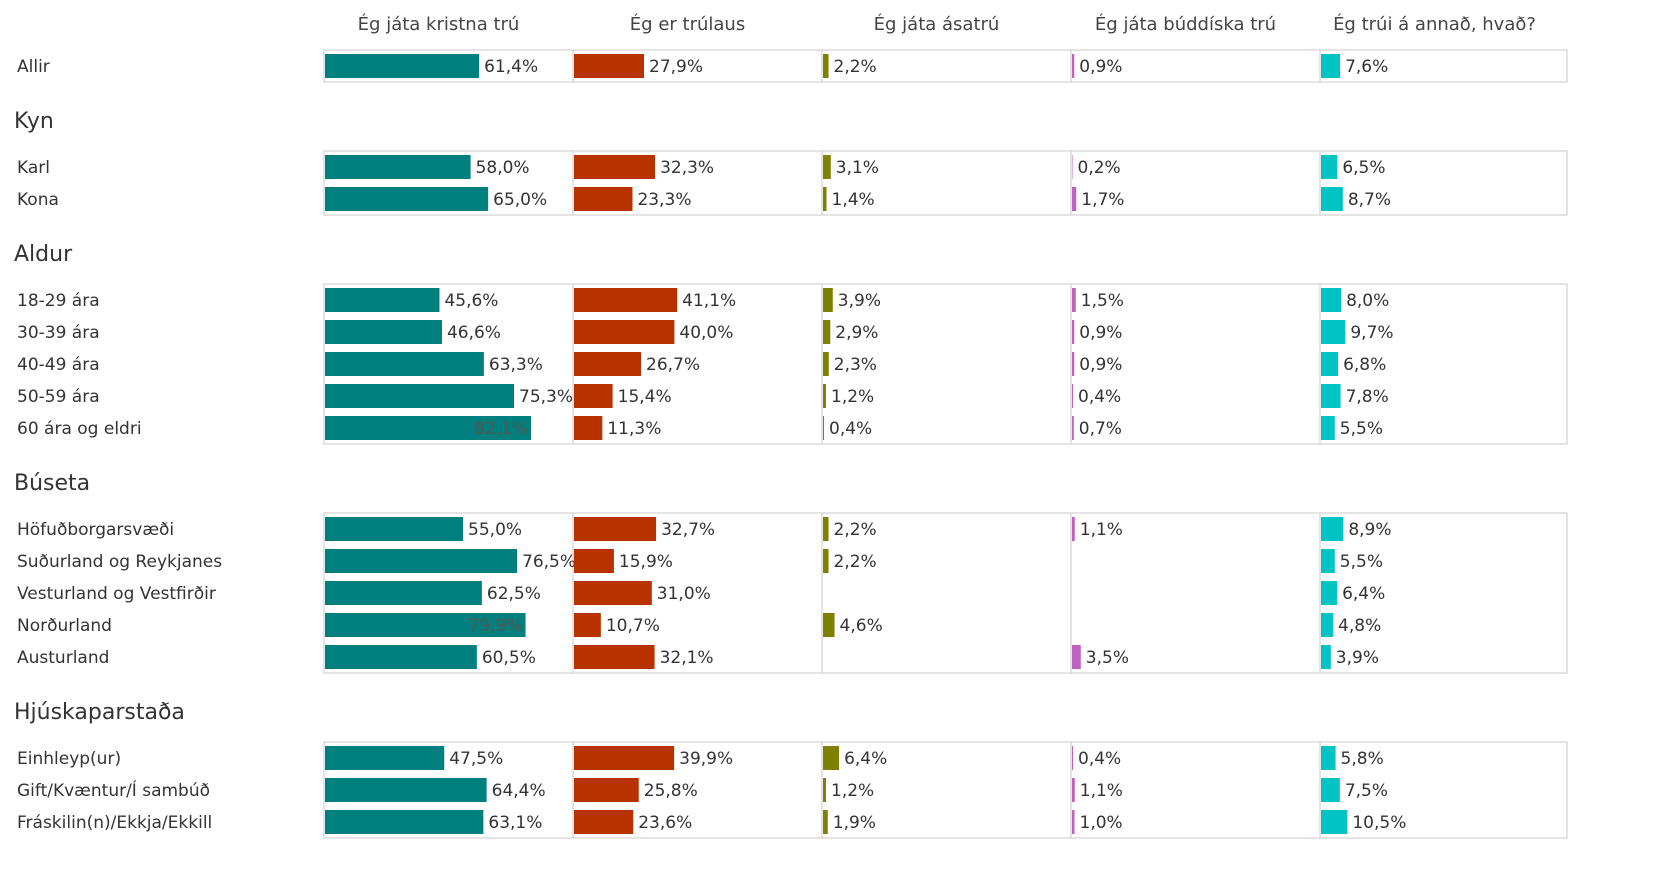 This screenshot has width=1670, height=885. What do you see at coordinates (1366, 791) in the screenshot?
I see `value-label: 7,5%` at bounding box center [1366, 791].